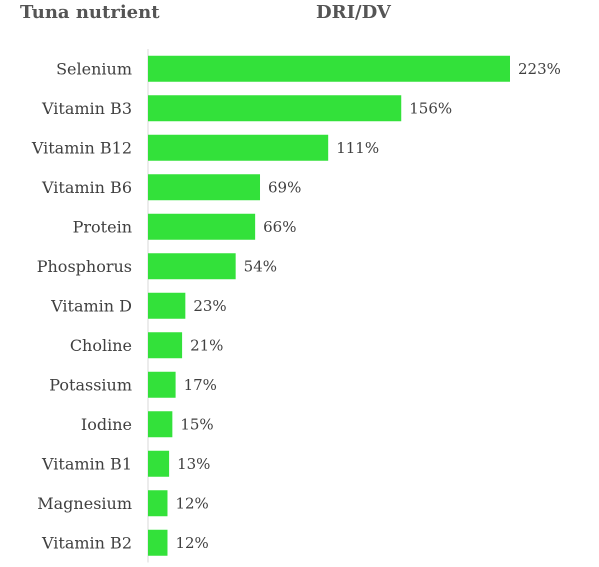  Describe the element at coordinates (84, 503) in the screenshot. I see `category-label: Magnesium` at that location.